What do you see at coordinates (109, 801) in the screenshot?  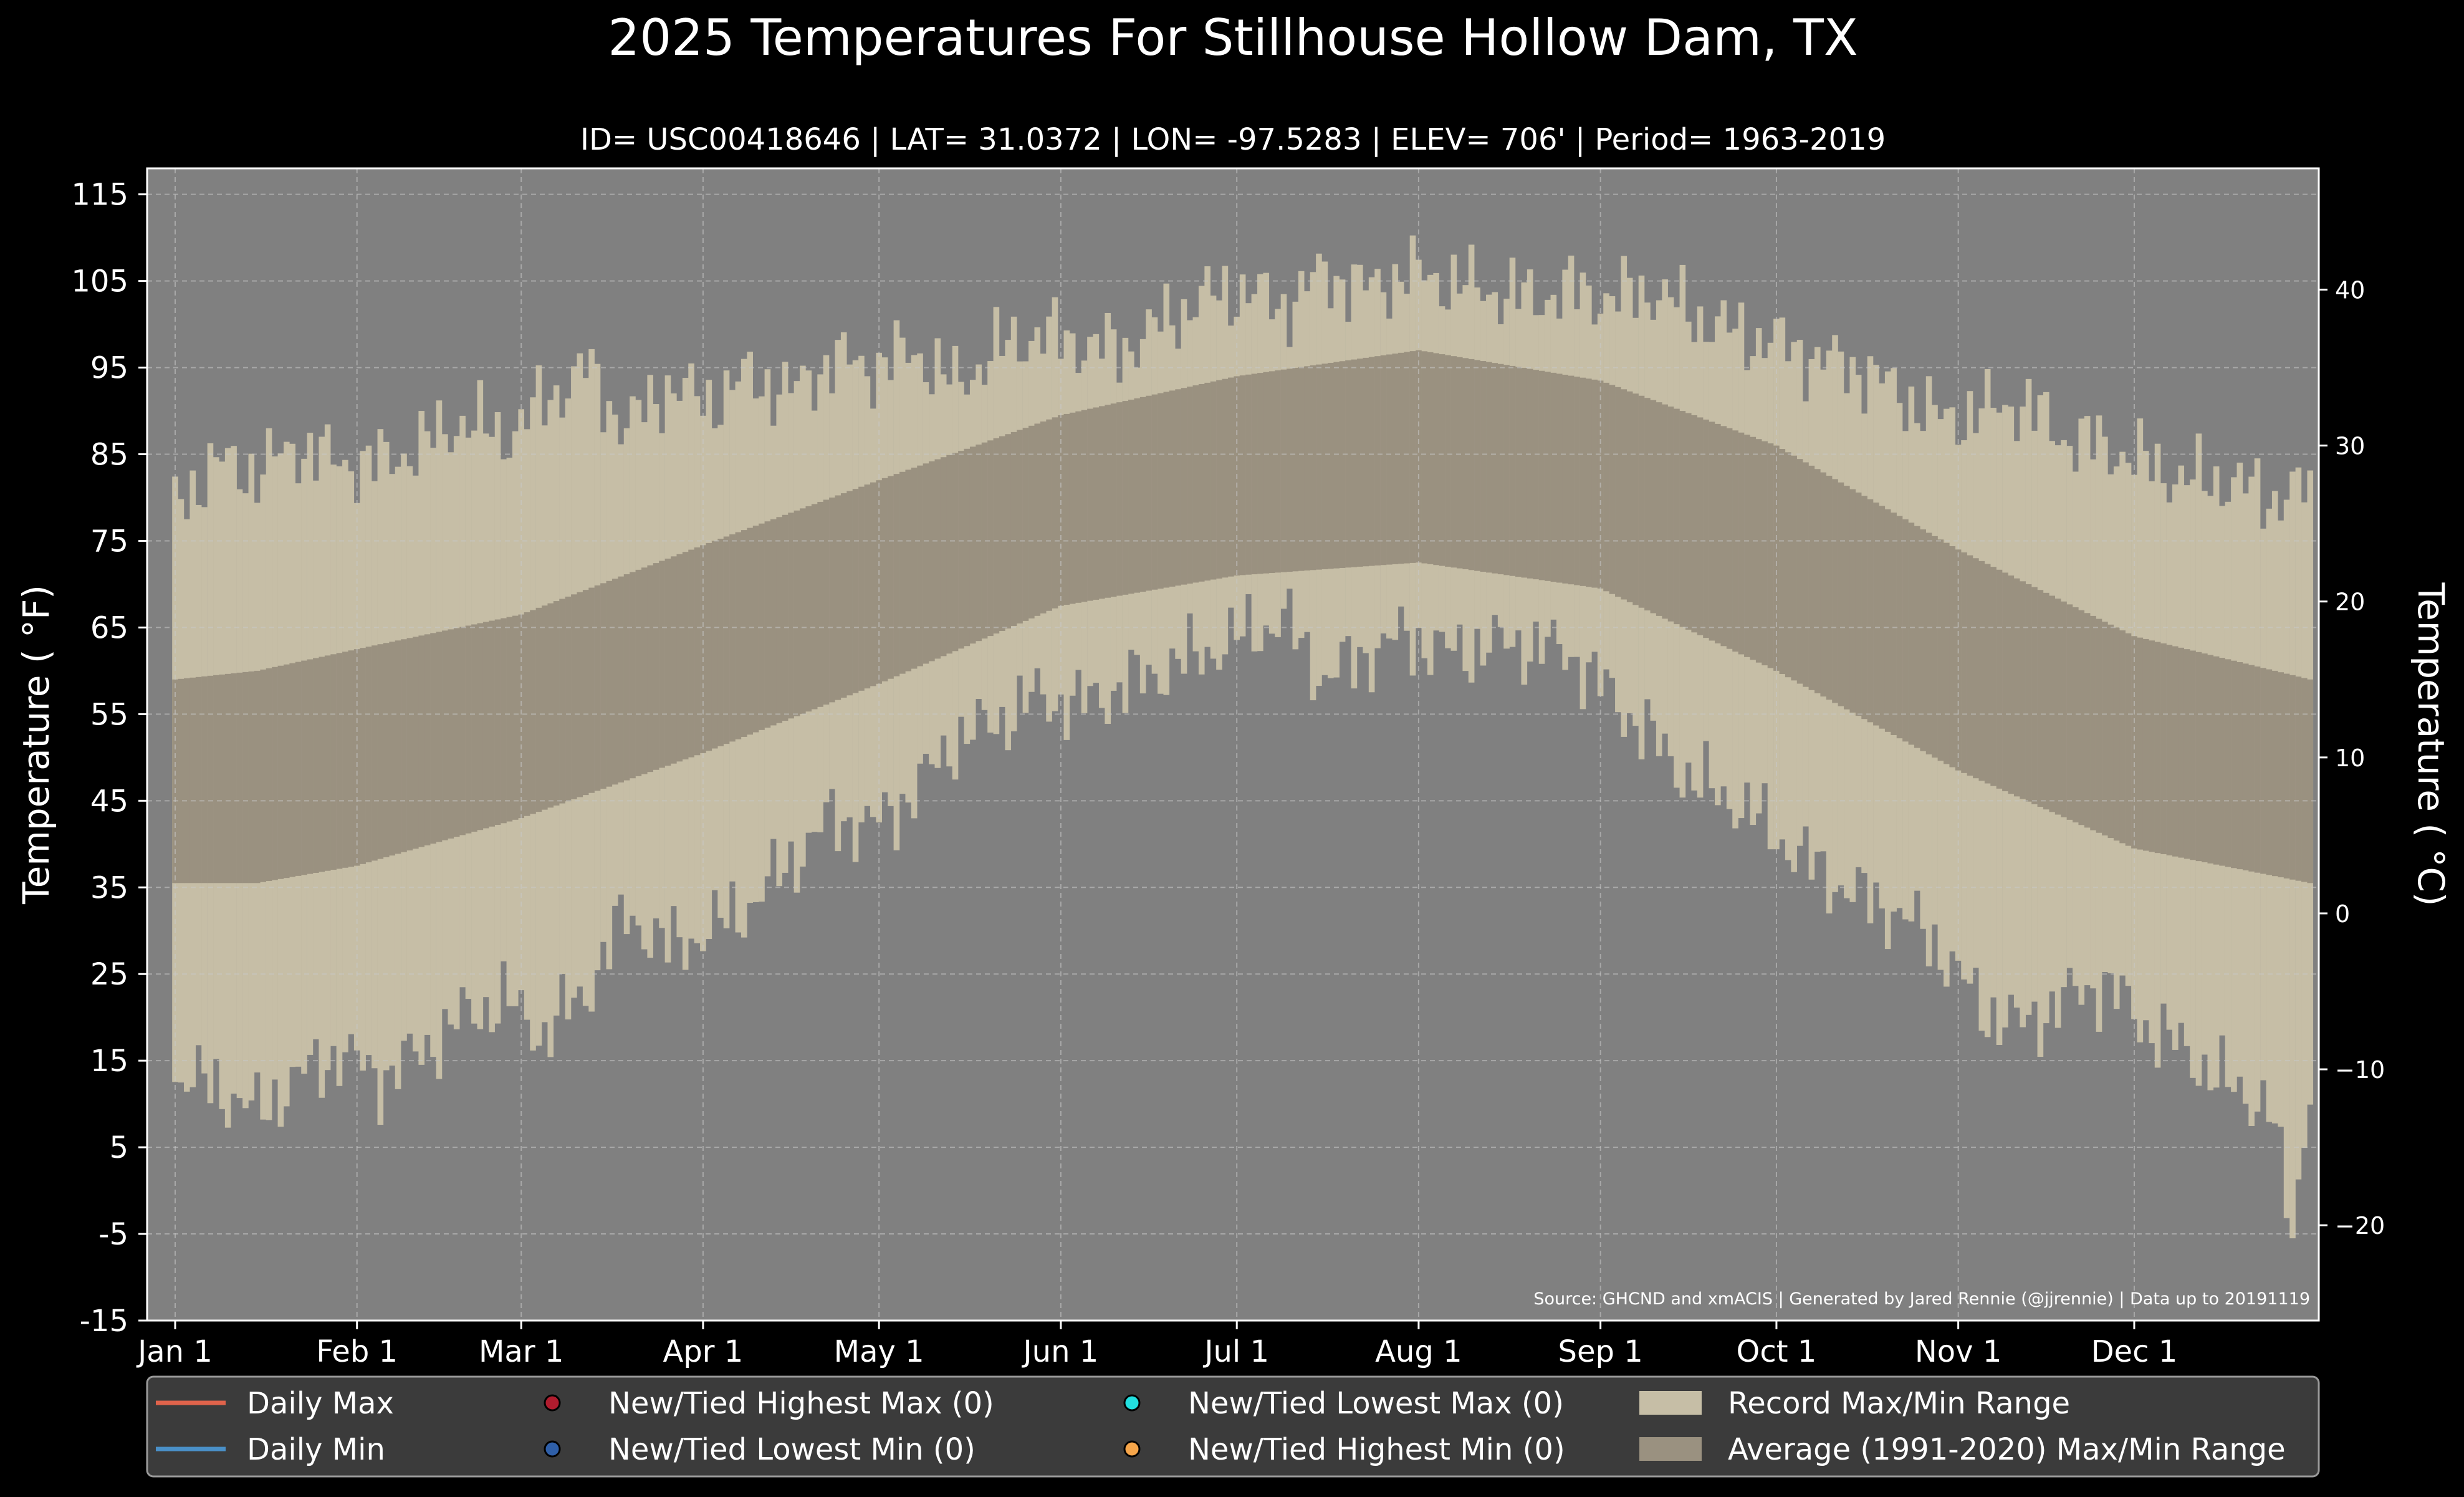 I see `y-tick-label: 45` at bounding box center [109, 801].